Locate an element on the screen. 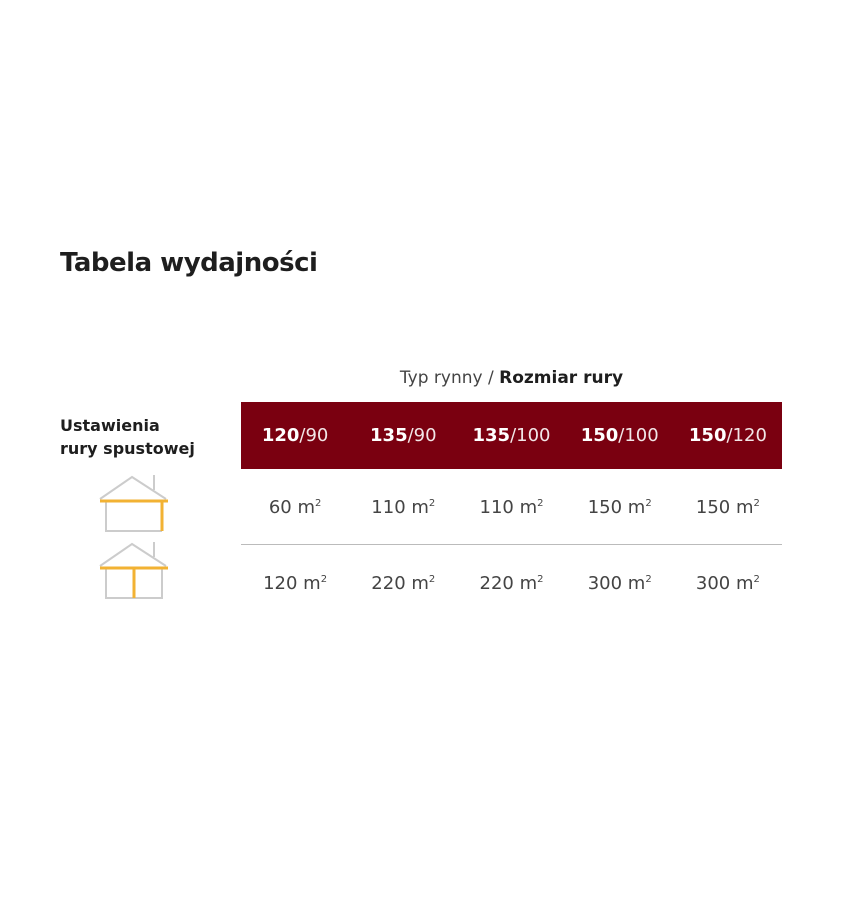  table-header: 120/90 135/90 135/100 150/100 150/120 is located at coordinates (511, 435).